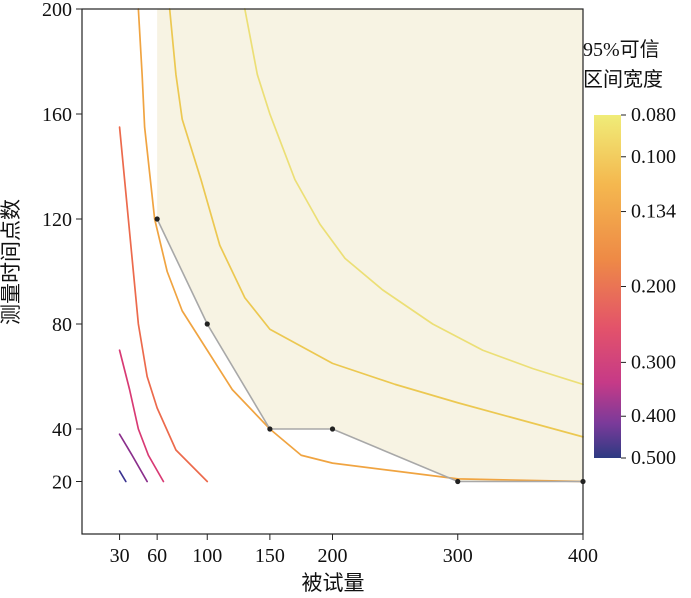  I want to click on colorbar-tick-label: 0.300, so click(653, 362).